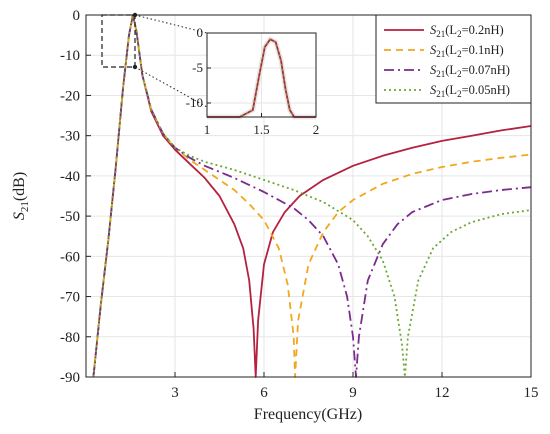  I want to click on x-axis-ticks: 3 6 9 12 15, so click(355, 386).